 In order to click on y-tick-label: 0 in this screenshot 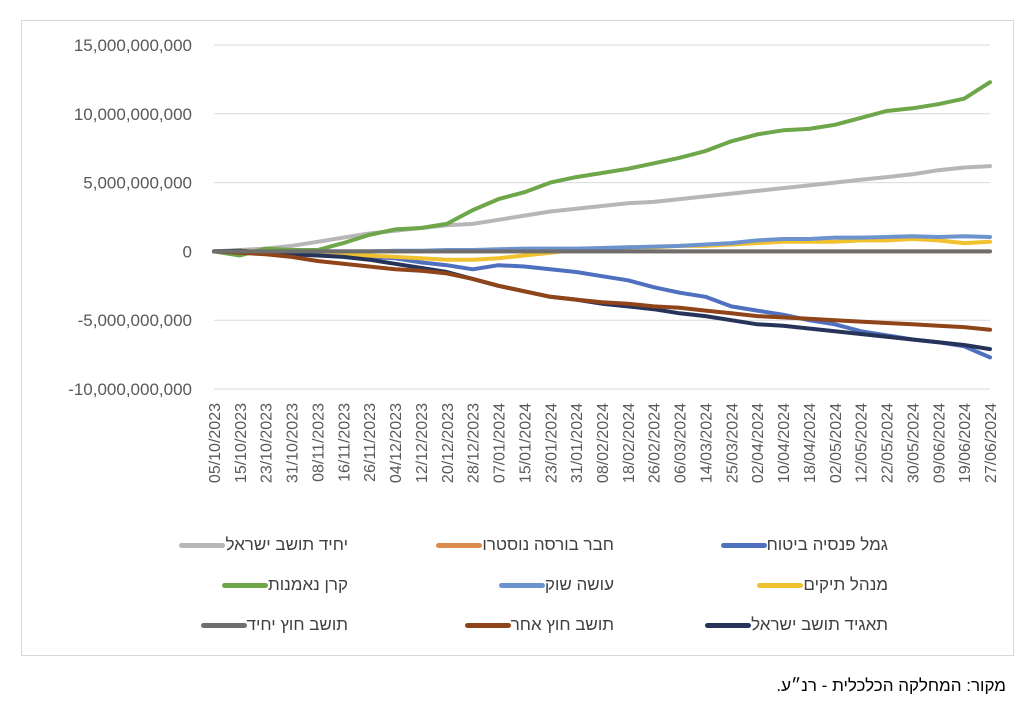, I will do `click(187, 251)`.